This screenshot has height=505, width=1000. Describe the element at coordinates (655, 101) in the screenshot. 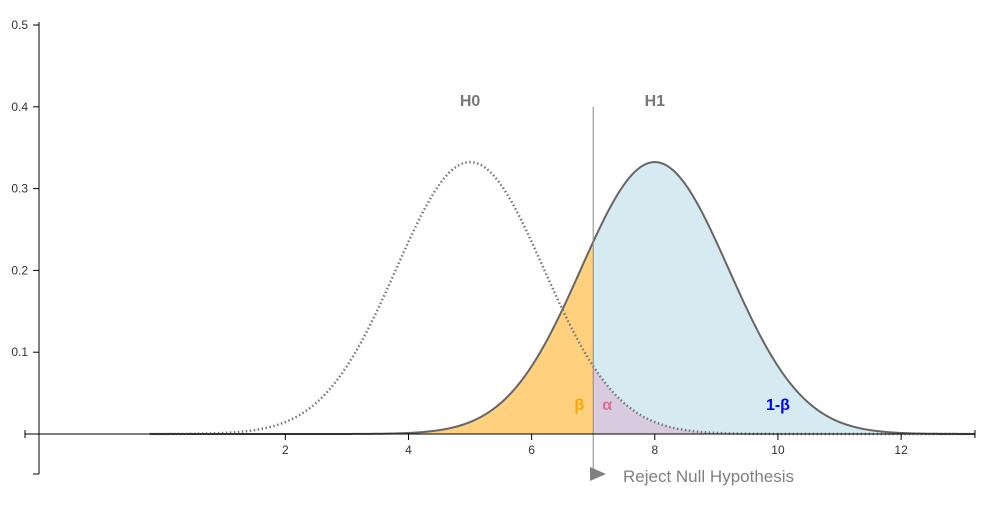

I see `h1-label: H1` at that location.